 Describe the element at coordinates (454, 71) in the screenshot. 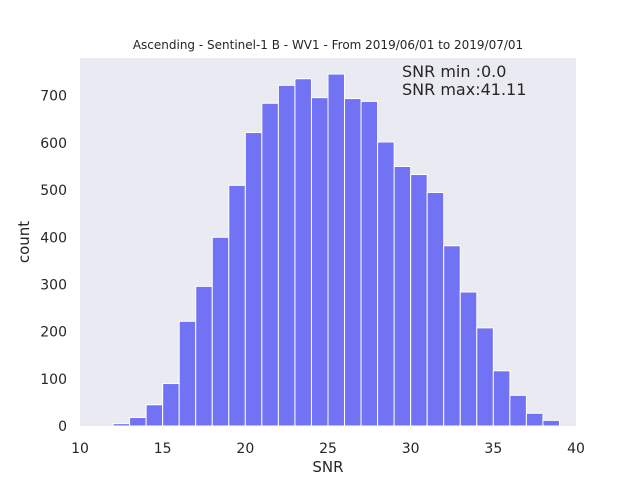

I see `annotation-snr-min: SNR min :0.0` at that location.